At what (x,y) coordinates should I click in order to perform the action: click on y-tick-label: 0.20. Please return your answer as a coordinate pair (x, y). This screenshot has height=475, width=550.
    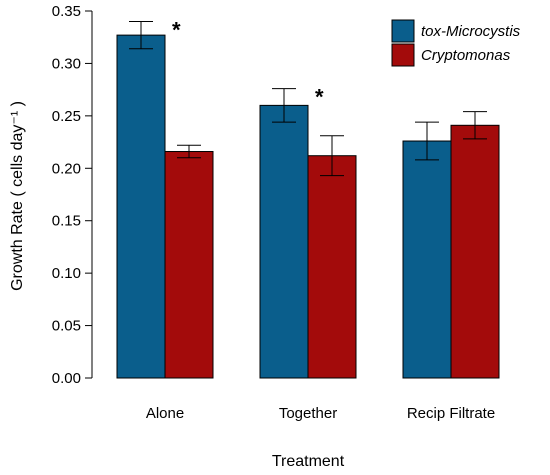
    Looking at the image, I should click on (66, 168).